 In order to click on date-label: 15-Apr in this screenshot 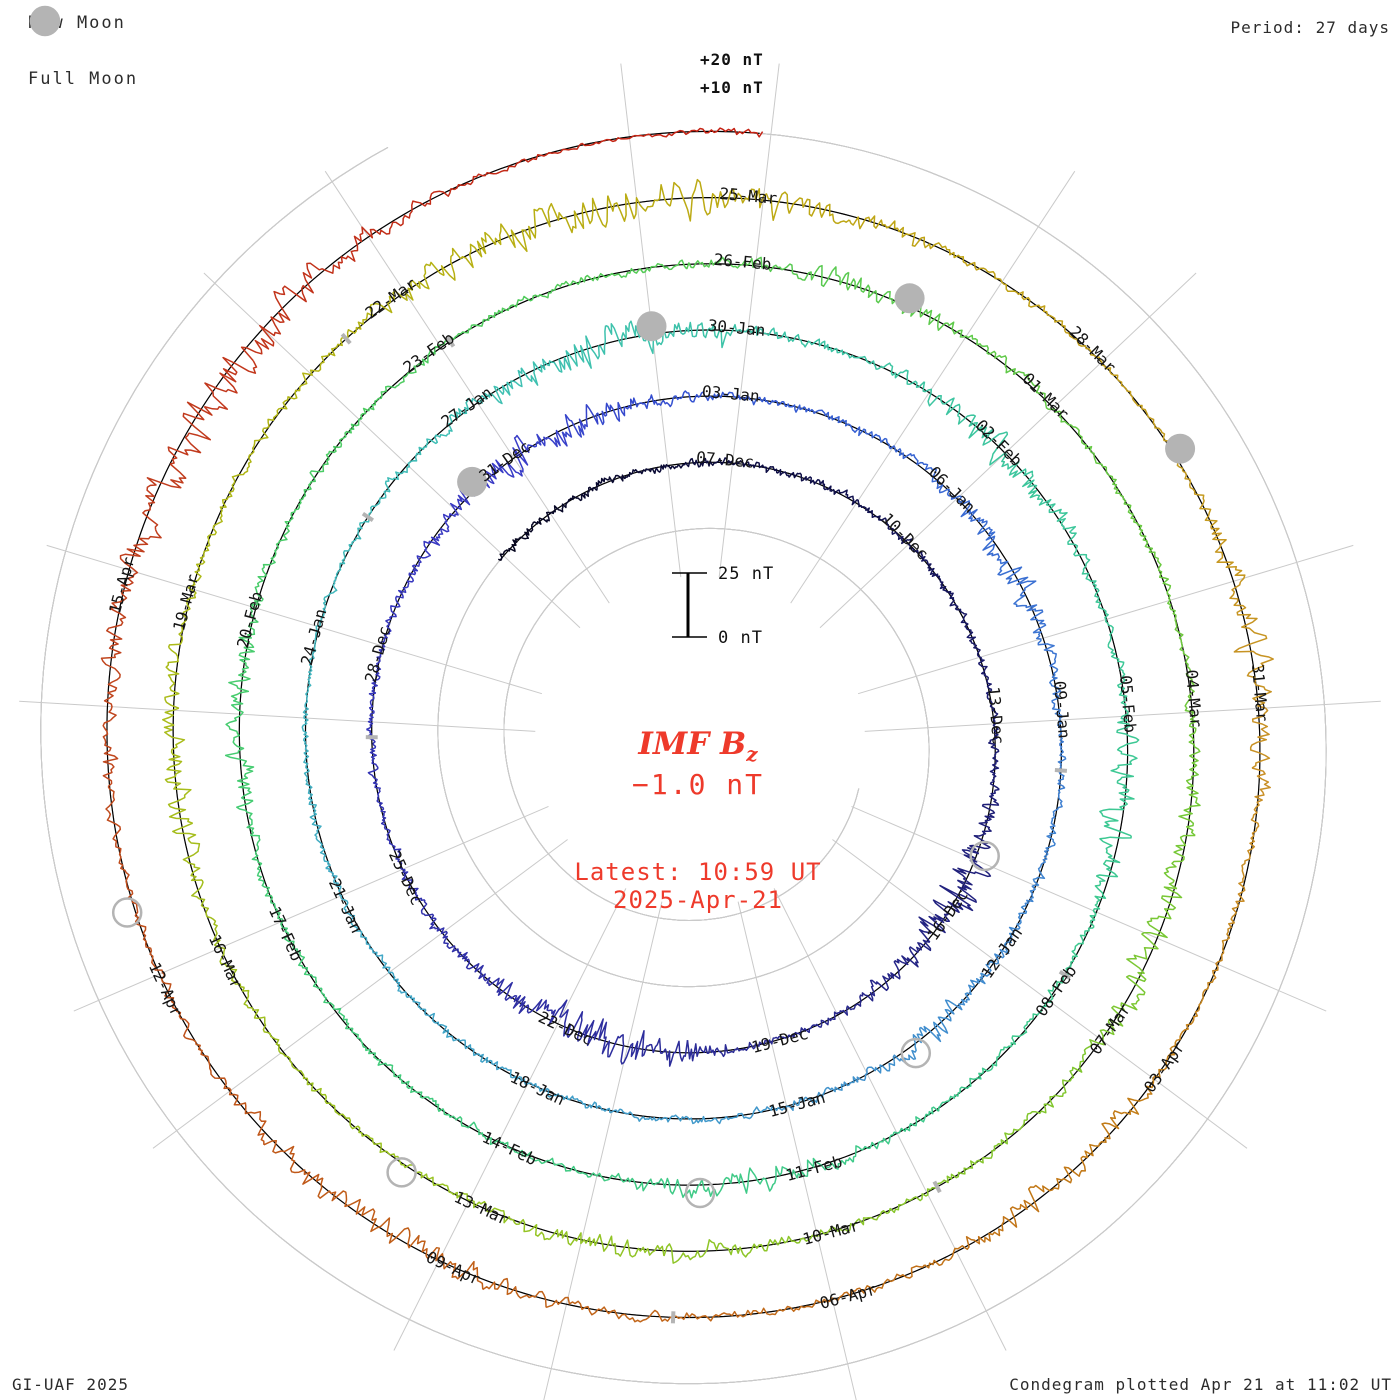, I will do `click(121, 585)`.